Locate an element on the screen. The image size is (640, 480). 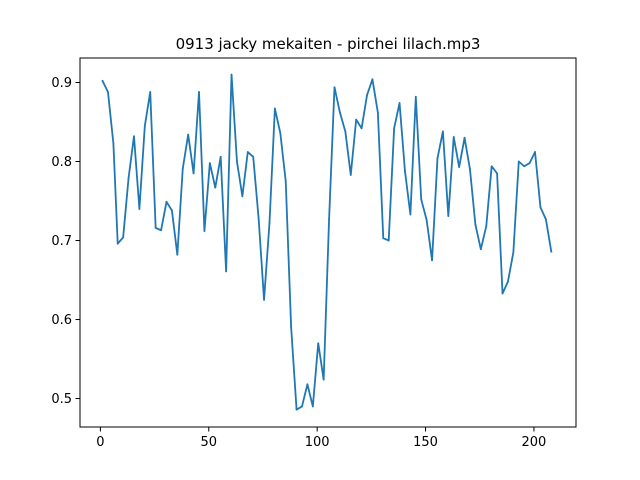
x-tick-label: 150 is located at coordinates (425, 442).